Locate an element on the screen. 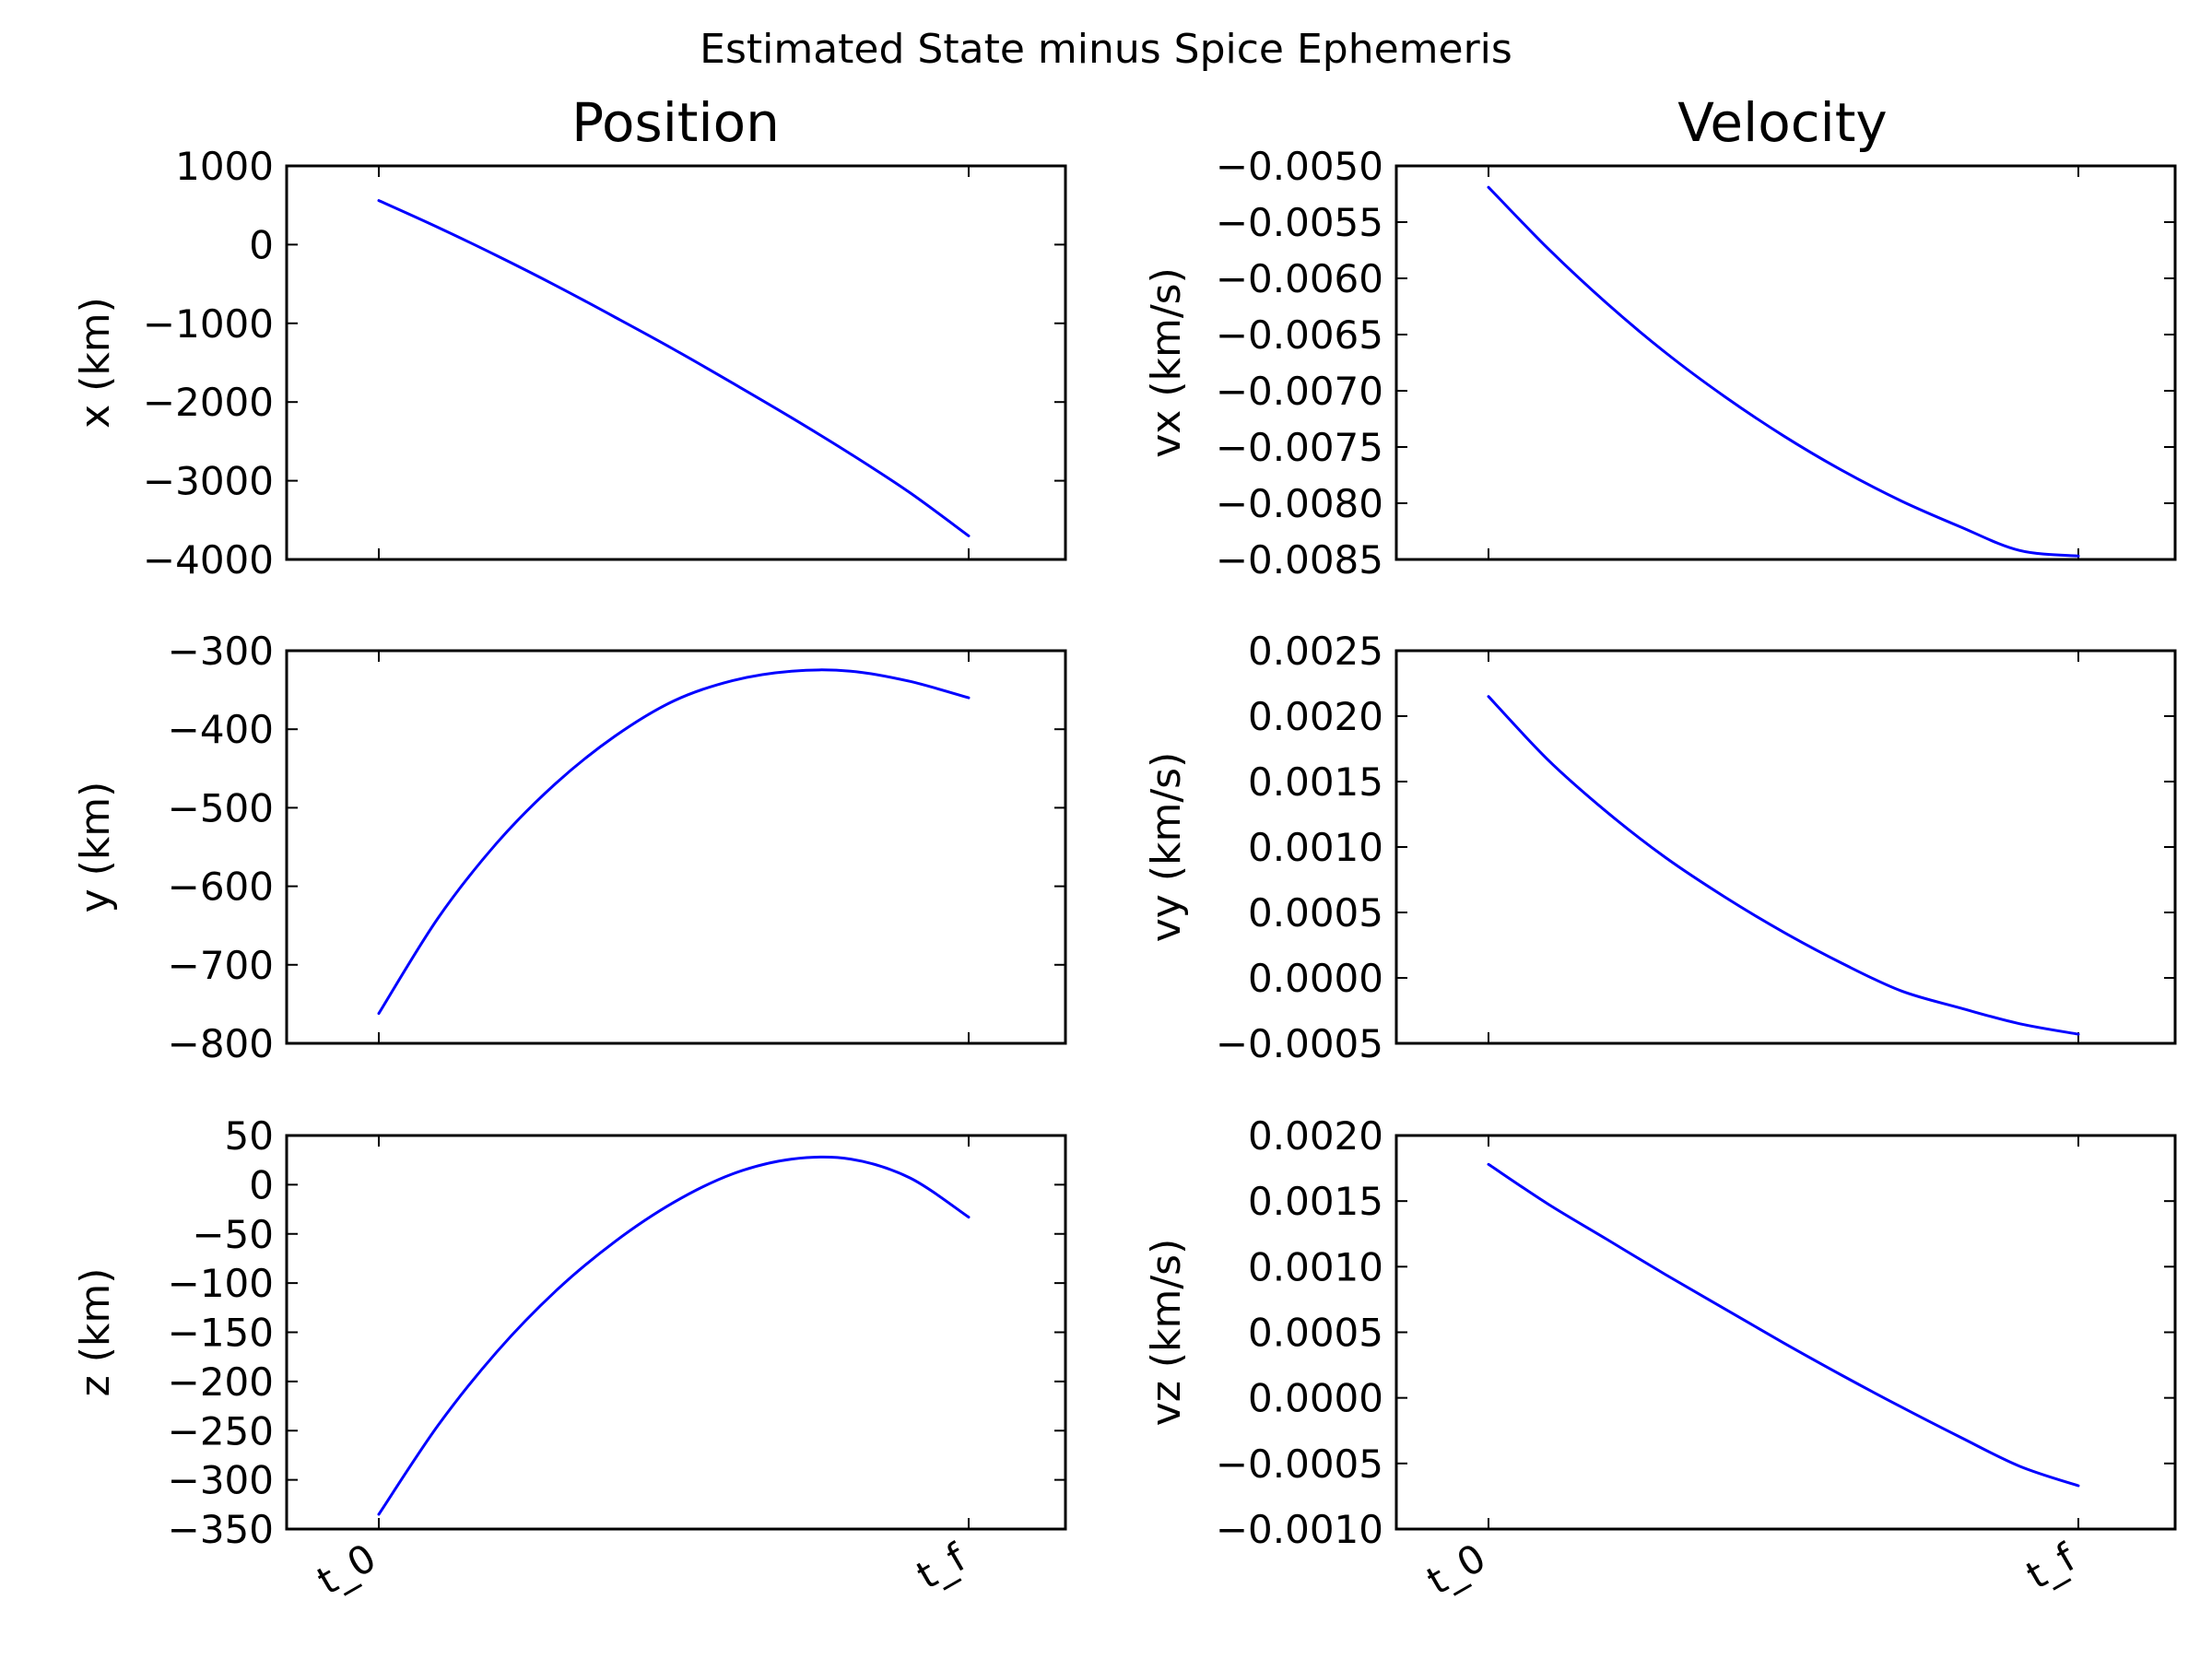  y-axis-label: vy (km/s) is located at coordinates (1166, 847).